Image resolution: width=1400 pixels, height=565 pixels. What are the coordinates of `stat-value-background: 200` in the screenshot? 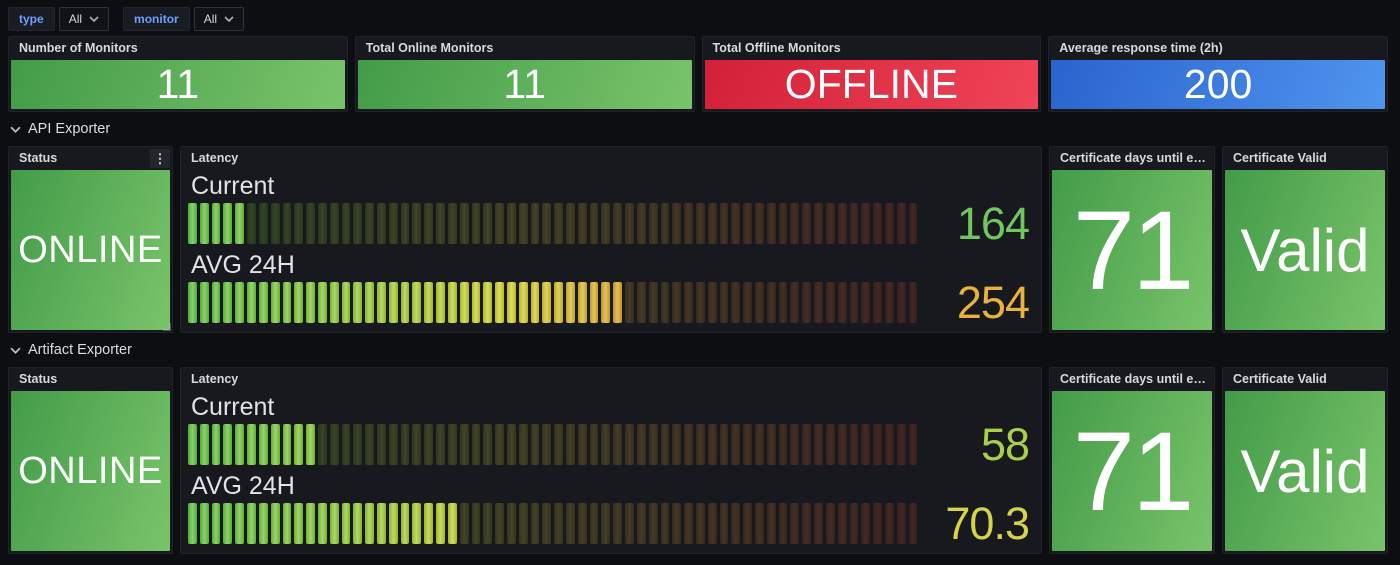 It's located at (1218, 84).